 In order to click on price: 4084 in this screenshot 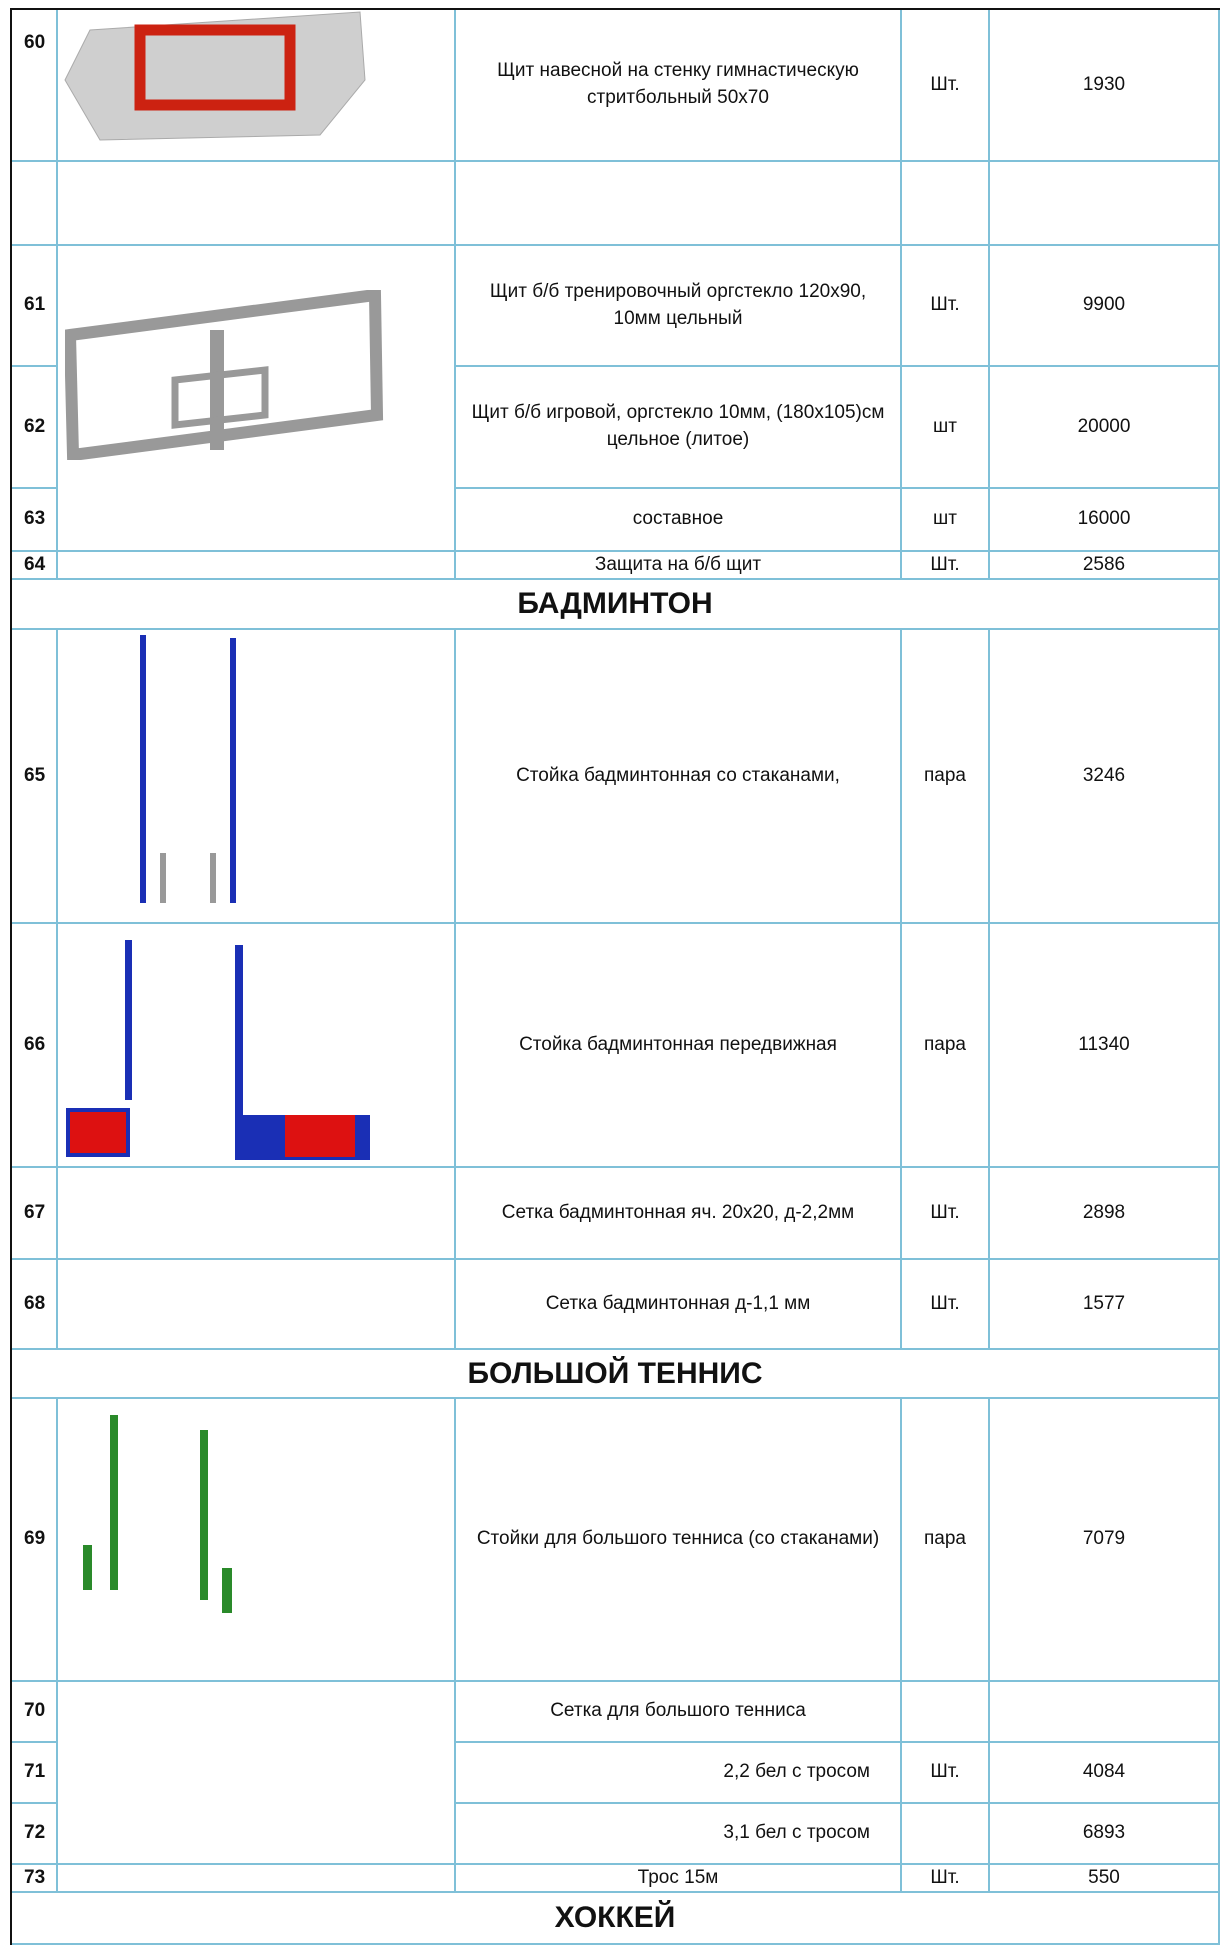, I will do `click(1105, 1773)`.